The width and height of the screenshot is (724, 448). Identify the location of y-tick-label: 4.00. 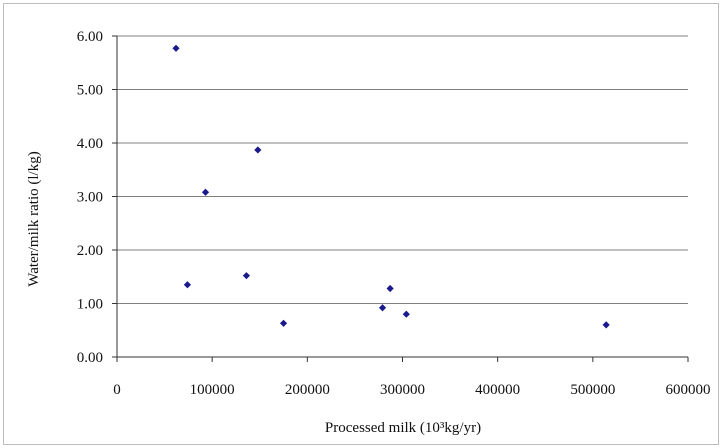
(90, 144).